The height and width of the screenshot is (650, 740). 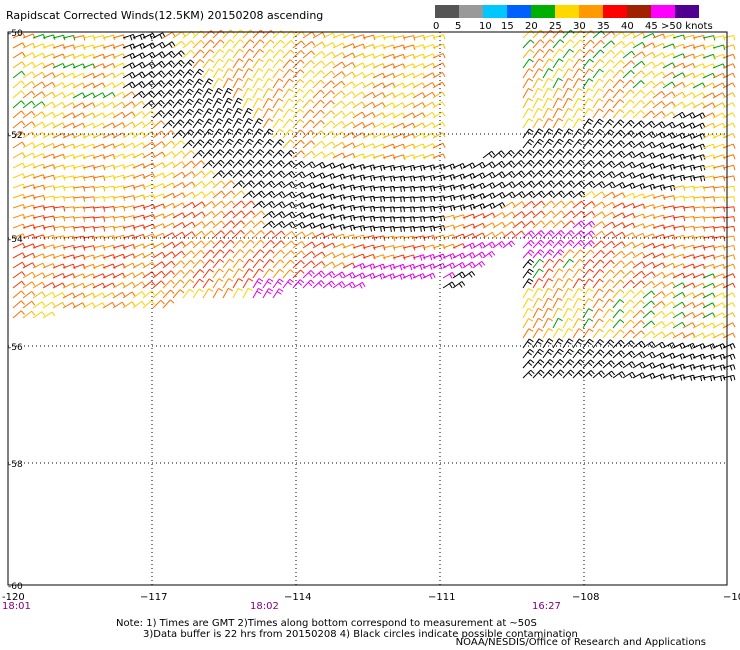 What do you see at coordinates (15, 136) in the screenshot?
I see `lat-label: -52` at bounding box center [15, 136].